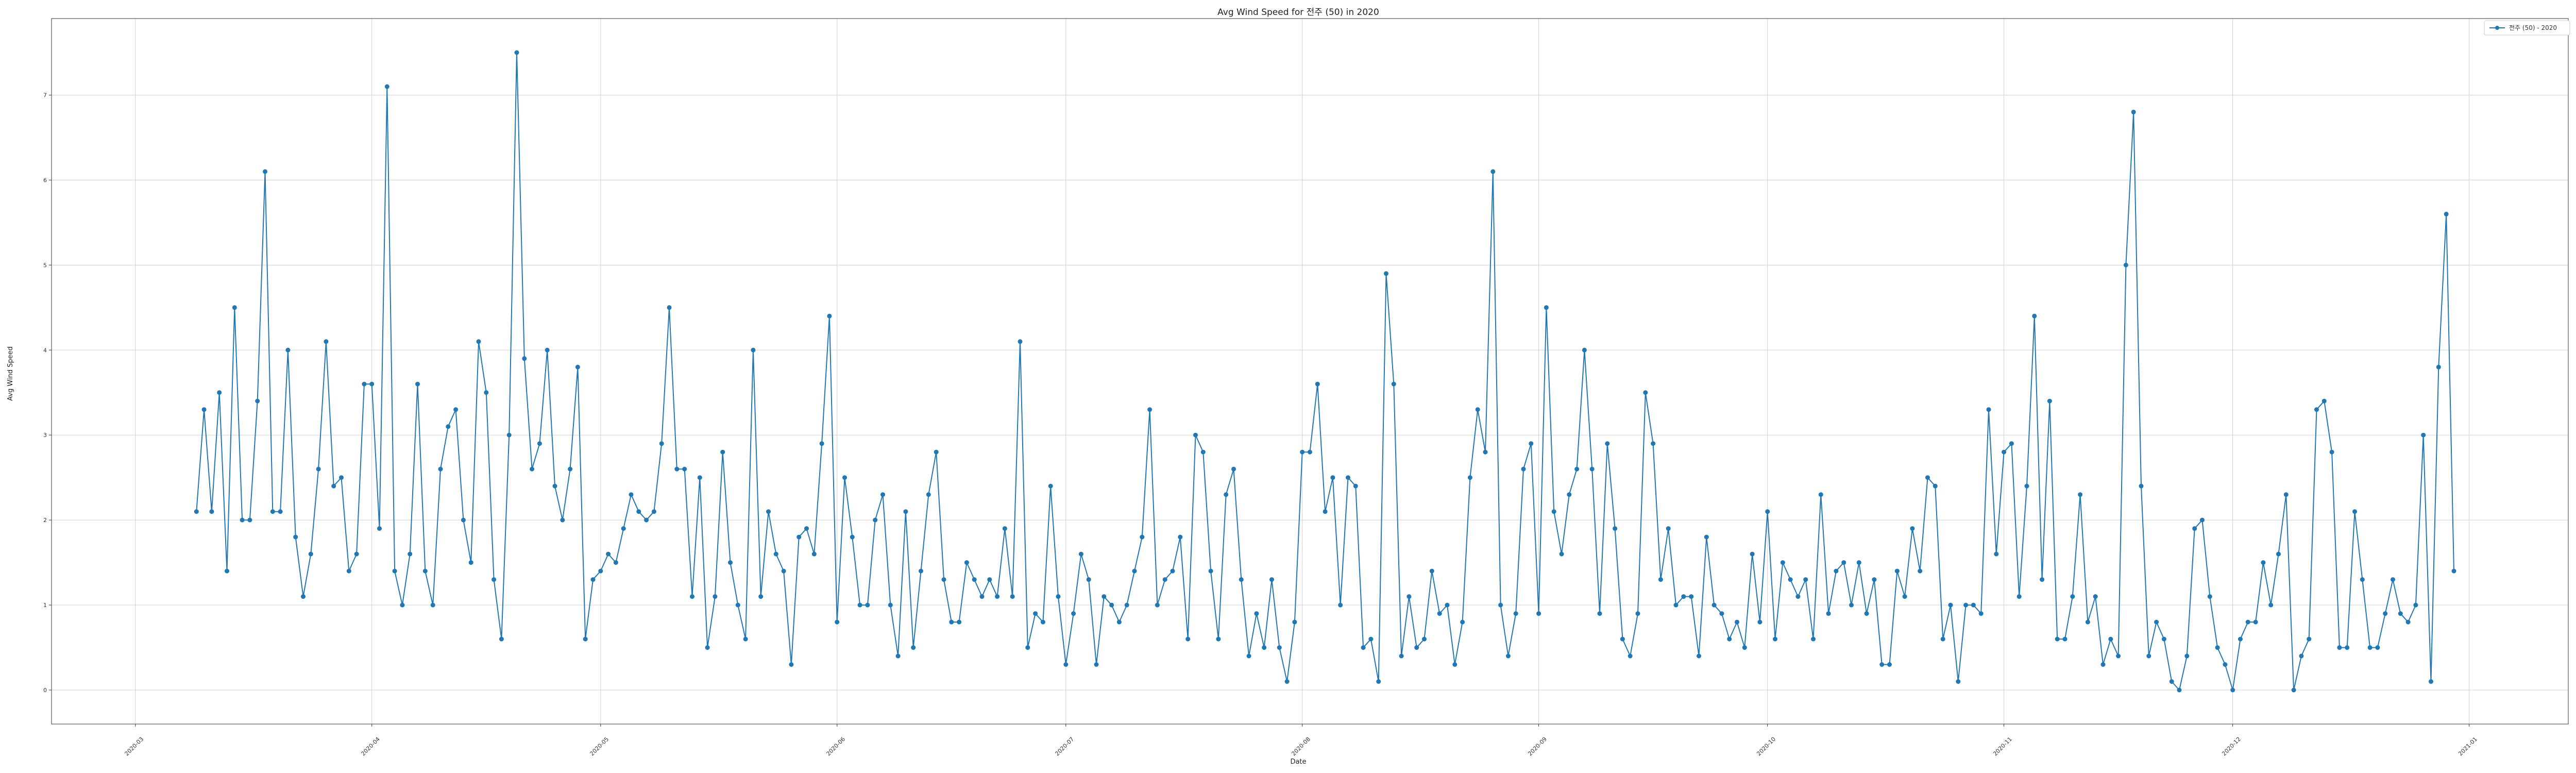 The width and height of the screenshot is (2576, 773). I want to click on chart-title: Avg Wind Speed for 전주 (50) in 2020, so click(1298, 12).